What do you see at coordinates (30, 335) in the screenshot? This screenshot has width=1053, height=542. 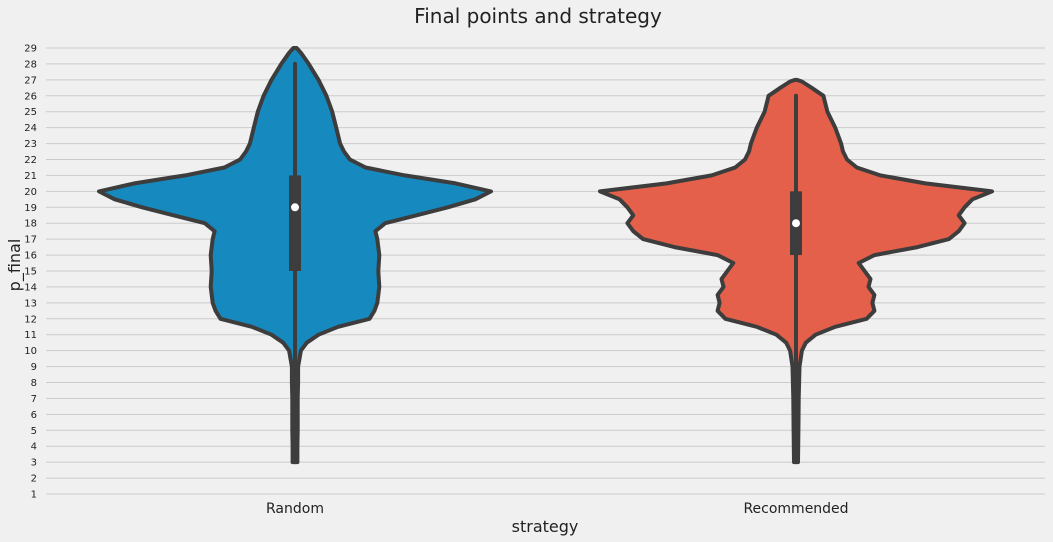 I see `y-tick-label: 11` at bounding box center [30, 335].